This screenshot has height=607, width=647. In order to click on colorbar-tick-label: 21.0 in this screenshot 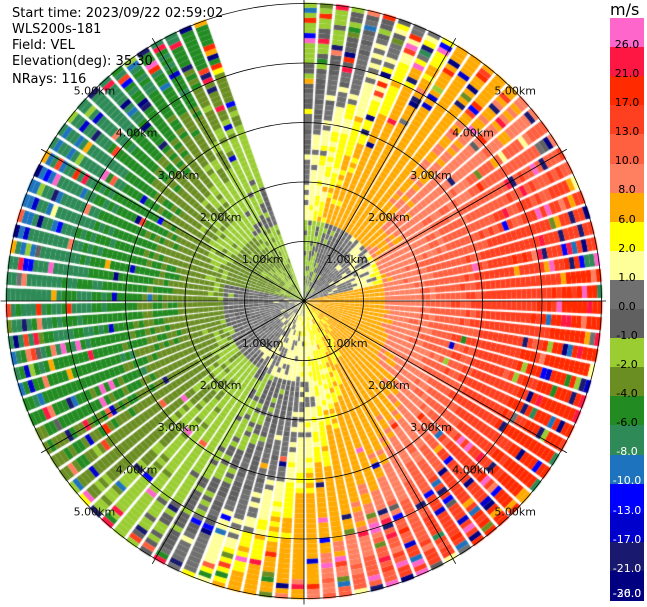, I will do `click(627, 74)`.